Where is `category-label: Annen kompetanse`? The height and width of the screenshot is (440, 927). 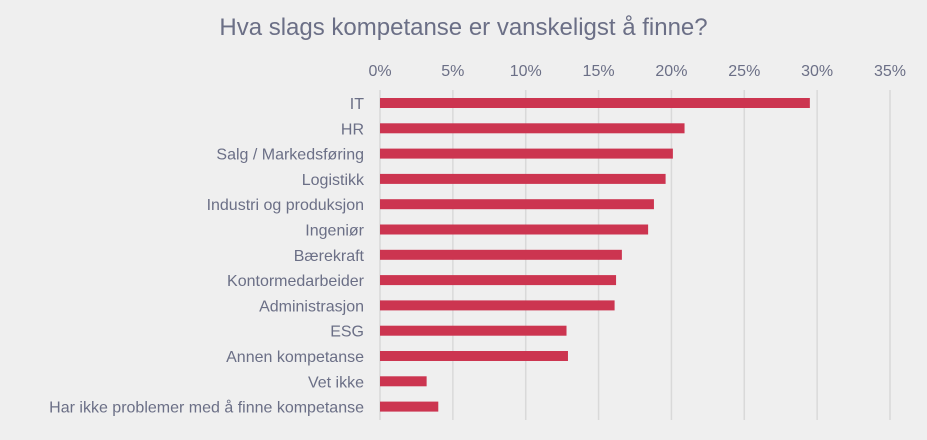 category-label: Annen kompetanse is located at coordinates (295, 357).